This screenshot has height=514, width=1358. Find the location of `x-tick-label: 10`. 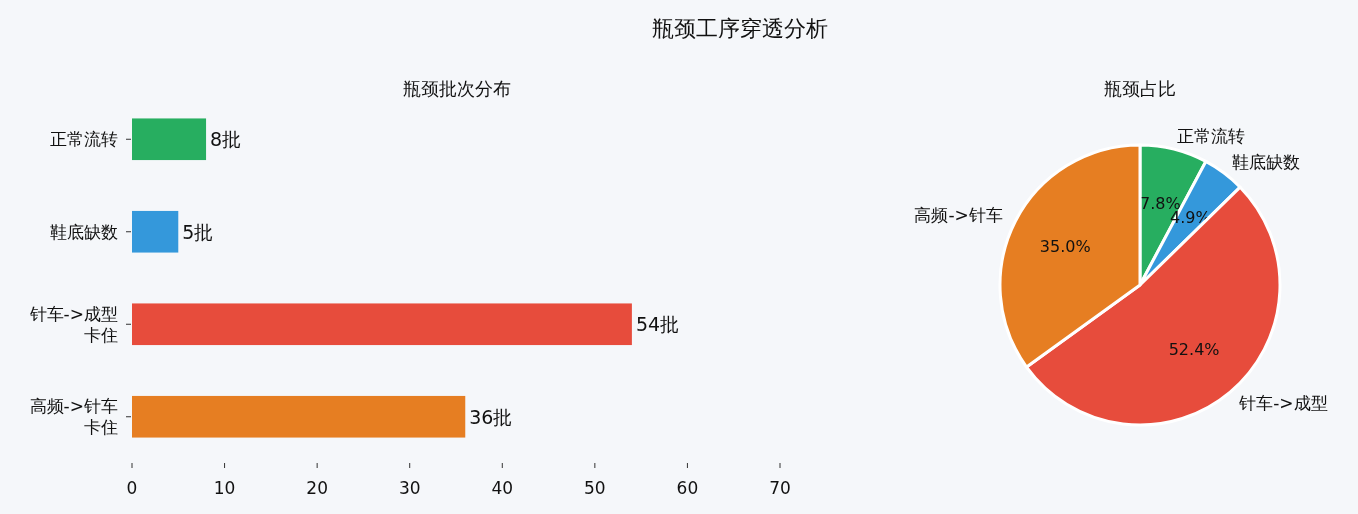

x-tick-label: 10 is located at coordinates (224, 488).